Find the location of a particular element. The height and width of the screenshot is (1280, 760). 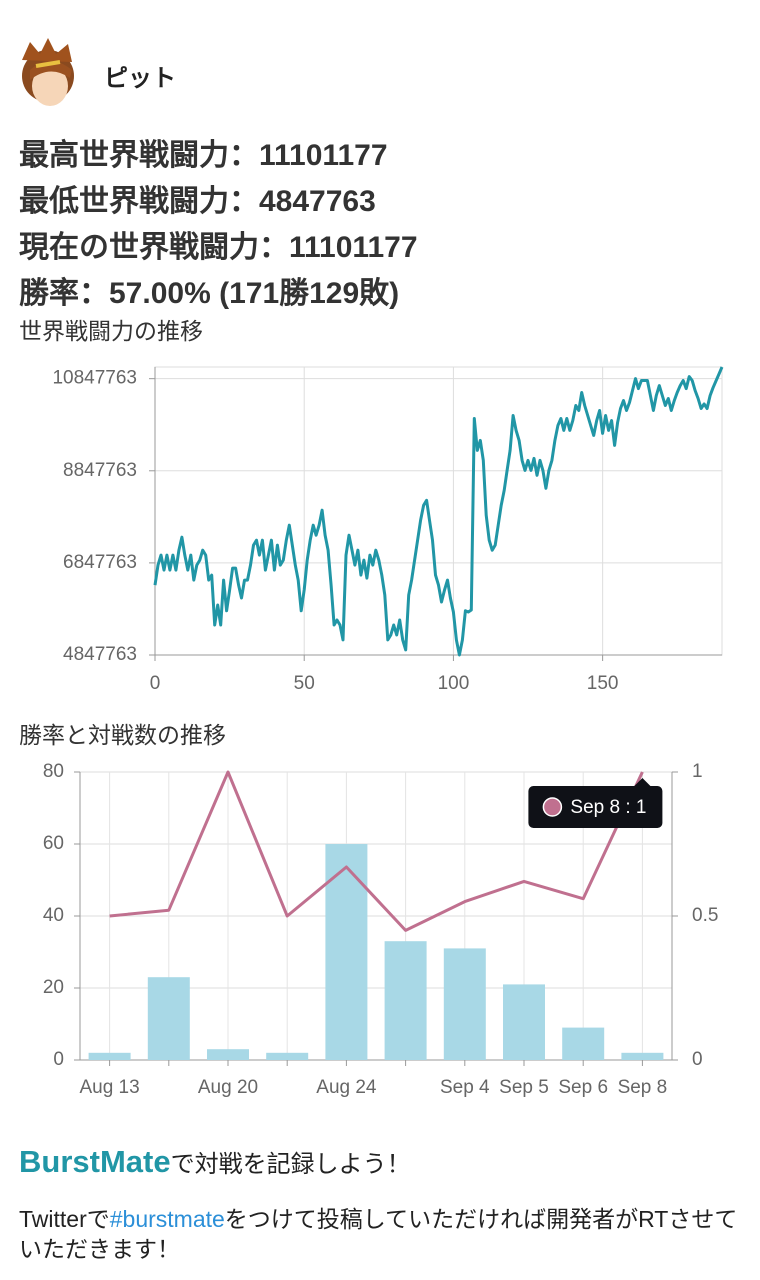

x-tick-label: Sep 8 is located at coordinates (643, 1087).